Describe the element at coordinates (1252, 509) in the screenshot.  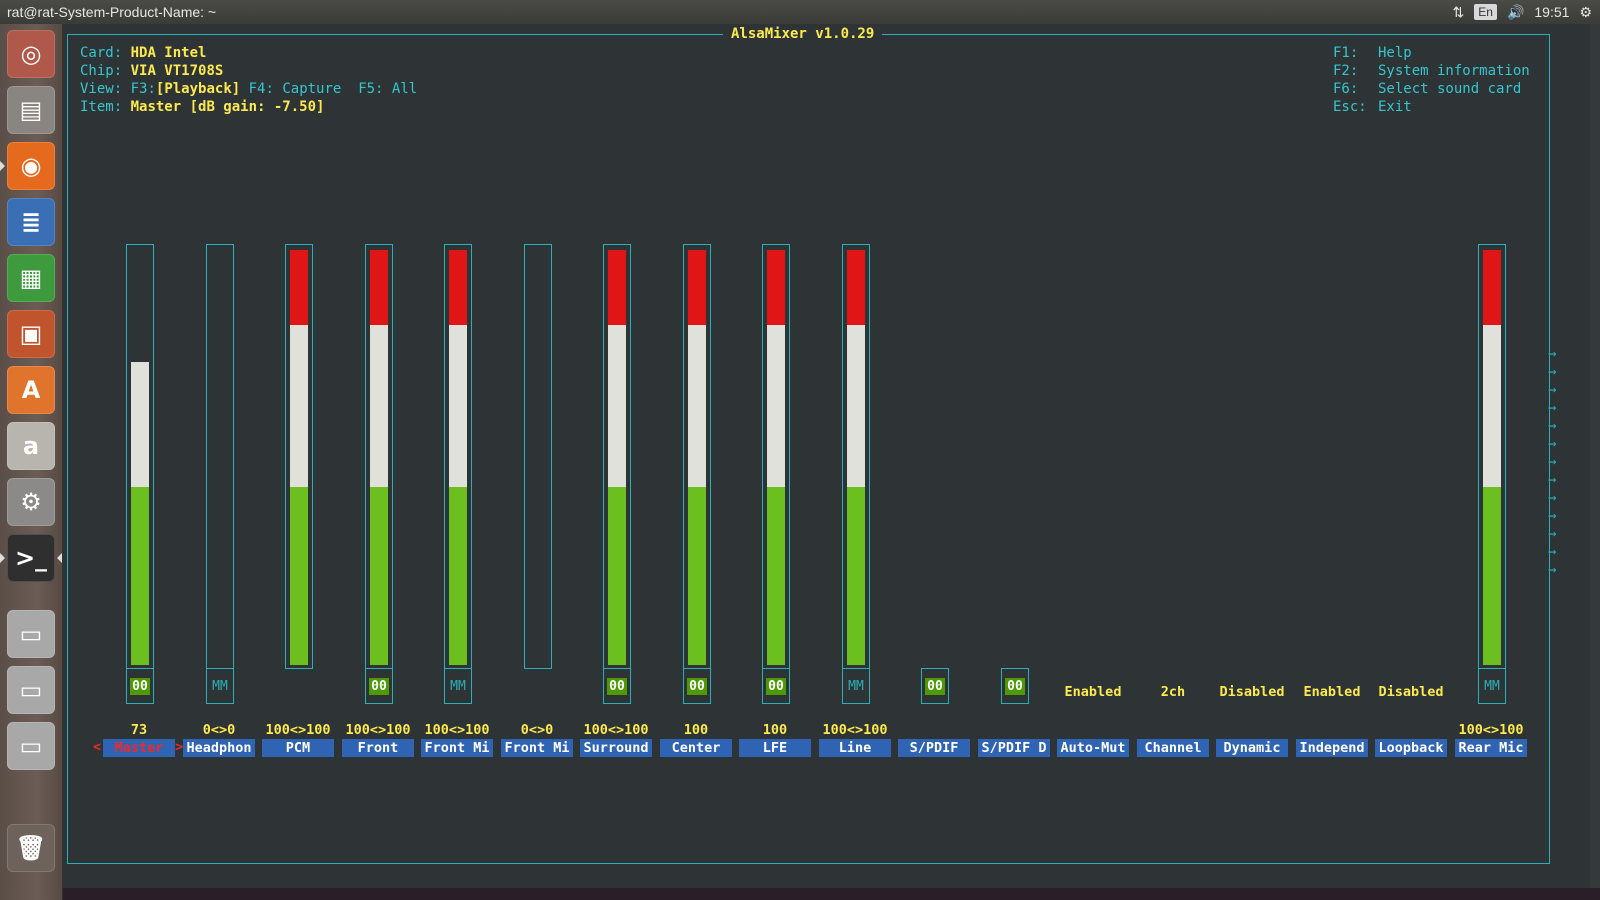
I see `mixer-channel: Disabled Dynamic` at that location.